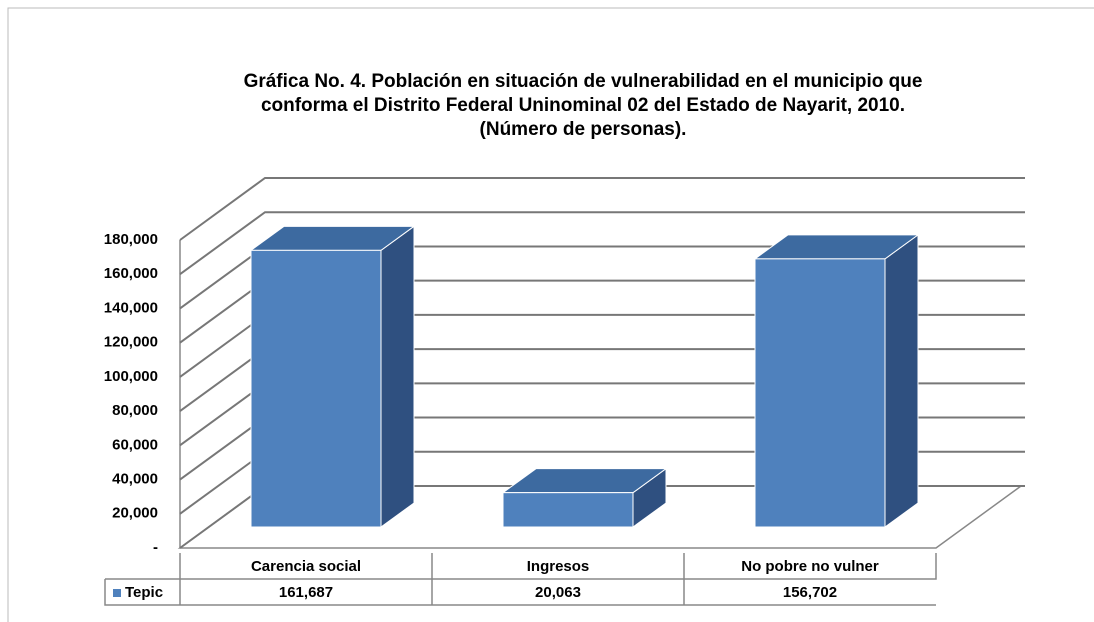 Image resolution: width=1094 pixels, height=622 pixels. What do you see at coordinates (558, 592) in the screenshot?
I see `data-label: 20,063` at bounding box center [558, 592].